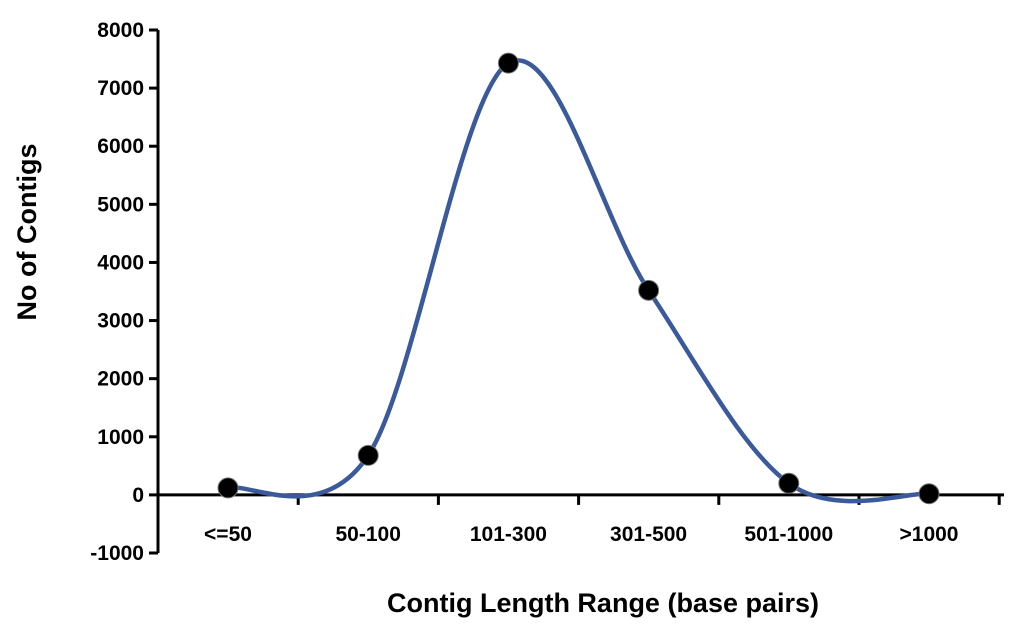 Image resolution: width=1024 pixels, height=642 pixels. Describe the element at coordinates (368, 534) in the screenshot. I see `x-tick-label: 50-100` at that location.